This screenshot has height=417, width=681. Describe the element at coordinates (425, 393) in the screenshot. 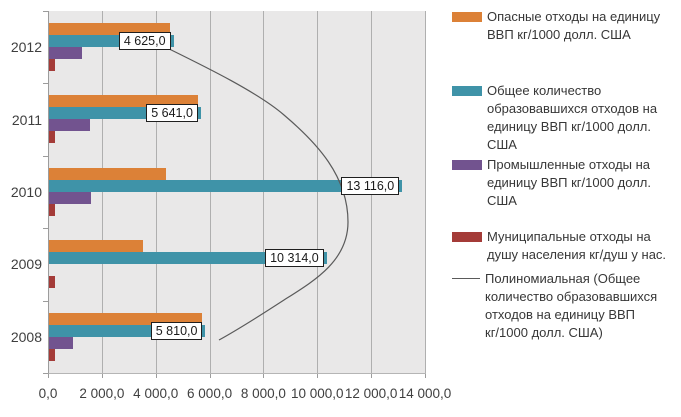

I see `x-tick-label: 14 000,0` at that location.